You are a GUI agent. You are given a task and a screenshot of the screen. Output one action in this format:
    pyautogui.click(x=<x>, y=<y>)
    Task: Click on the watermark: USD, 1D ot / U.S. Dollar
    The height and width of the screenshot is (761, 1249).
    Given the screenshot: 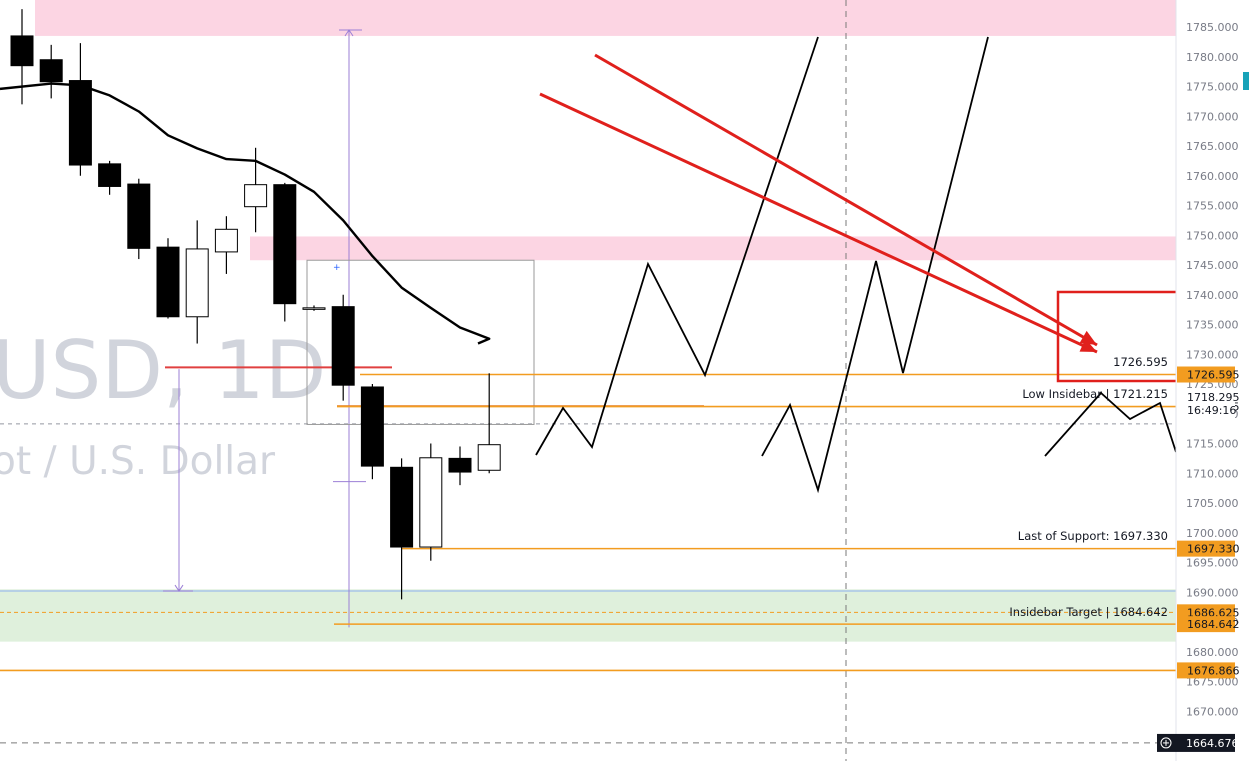 What is the action you would take?
    pyautogui.click(x=163, y=404)
    